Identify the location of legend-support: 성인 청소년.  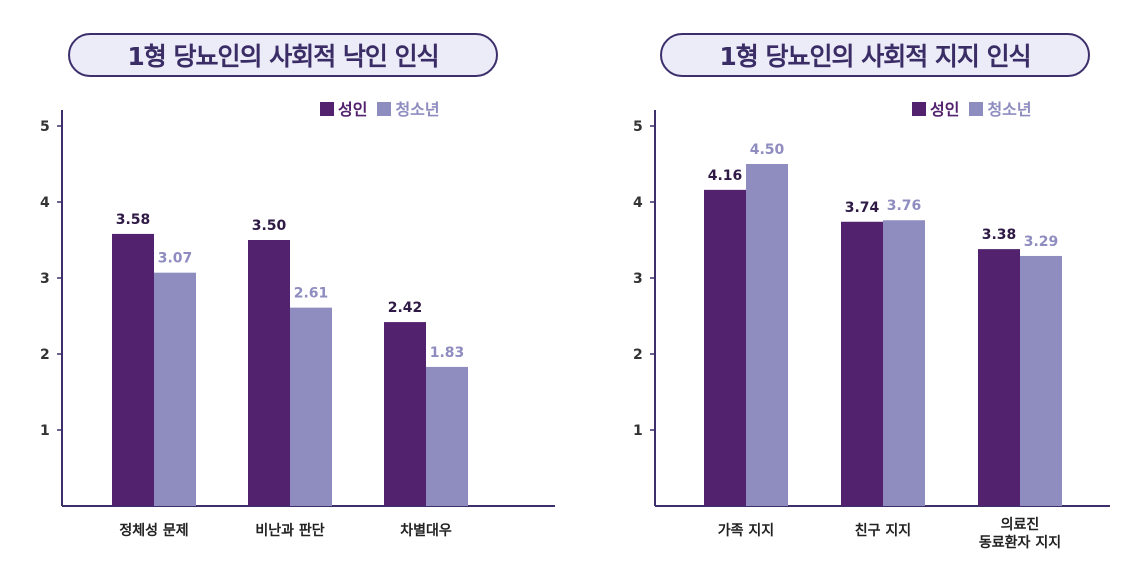
(972, 108).